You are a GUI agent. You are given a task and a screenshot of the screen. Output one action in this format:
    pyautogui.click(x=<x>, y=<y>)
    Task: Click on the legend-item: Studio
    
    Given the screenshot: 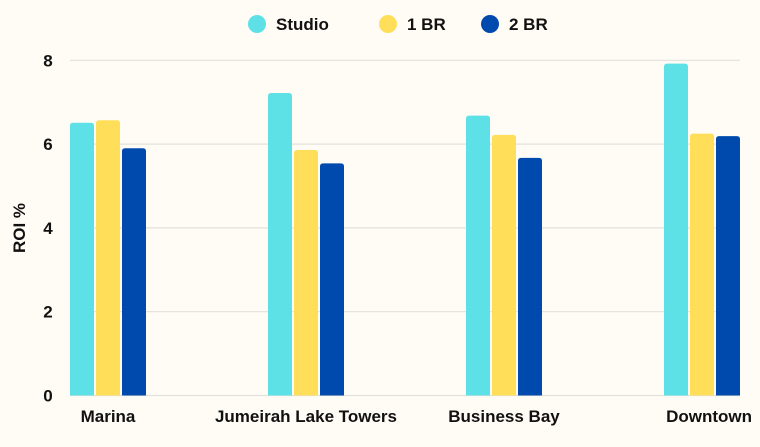 What is the action you would take?
    pyautogui.click(x=288, y=24)
    